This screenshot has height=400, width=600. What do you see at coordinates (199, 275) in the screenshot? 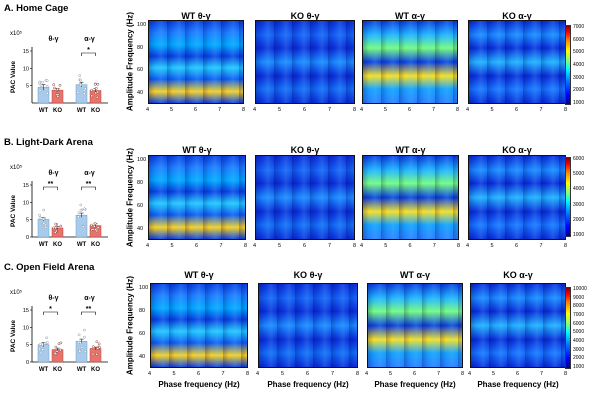
I see `heatmap-title-0: WT θ-γ` at bounding box center [199, 275].